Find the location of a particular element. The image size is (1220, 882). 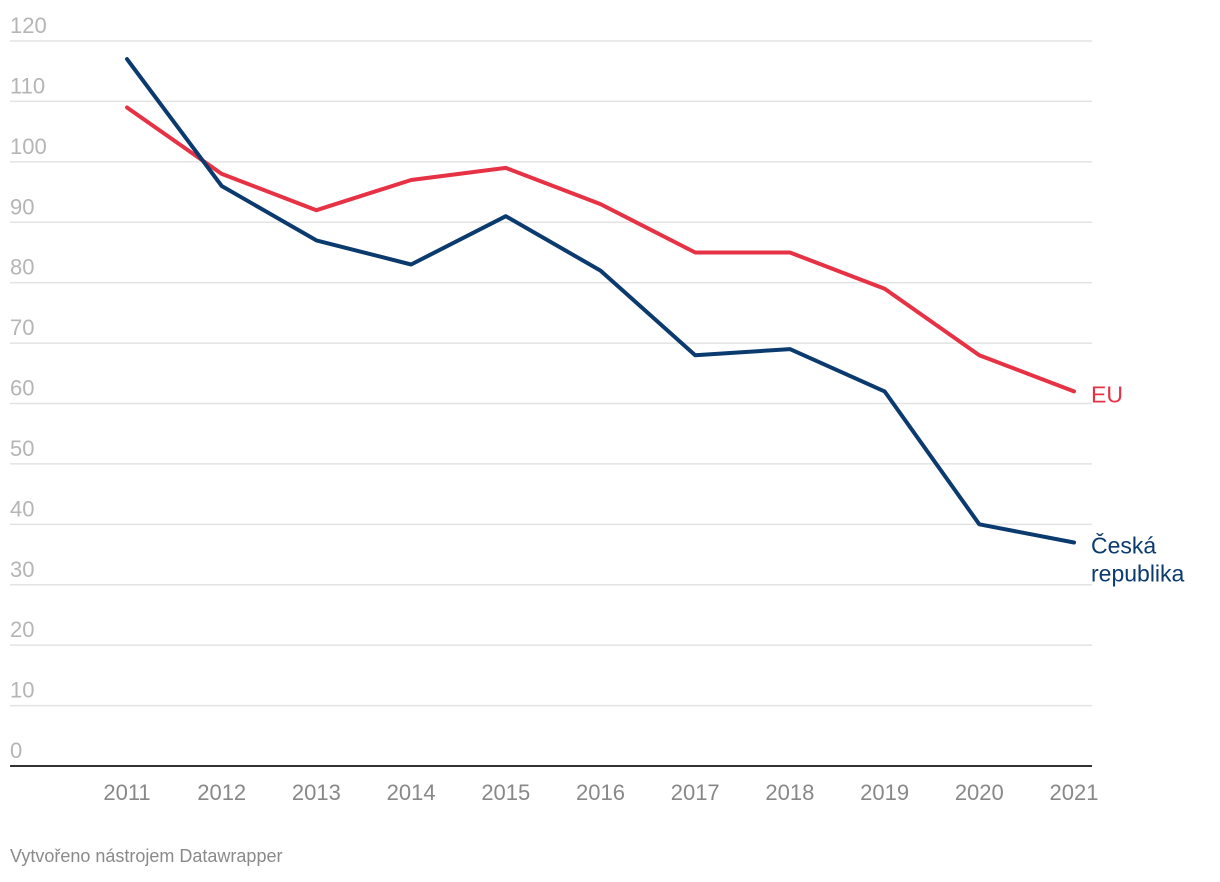

series-label-esk-republika: Česká republika is located at coordinates (1138, 558).